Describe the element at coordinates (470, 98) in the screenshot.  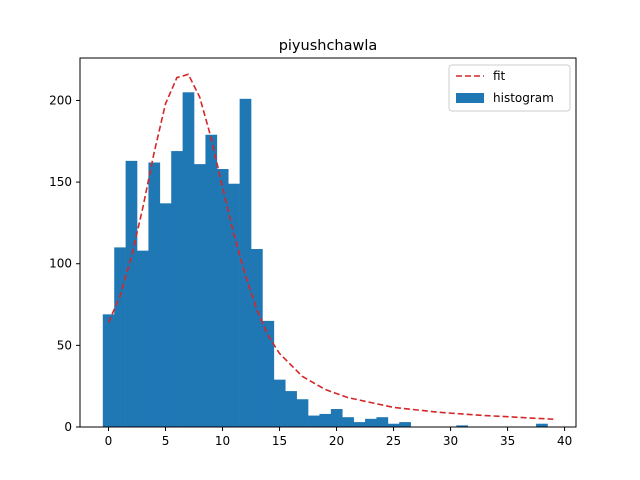
I see `legend-histogram-swatch` at that location.